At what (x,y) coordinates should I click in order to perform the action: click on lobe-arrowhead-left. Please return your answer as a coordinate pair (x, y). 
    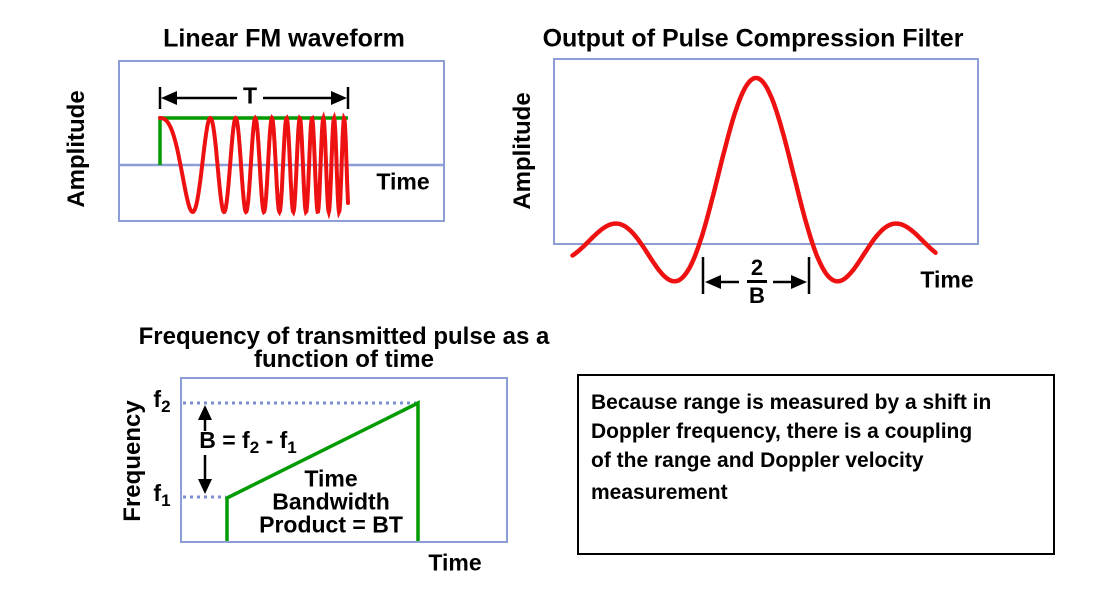
    Looking at the image, I should click on (713, 282).